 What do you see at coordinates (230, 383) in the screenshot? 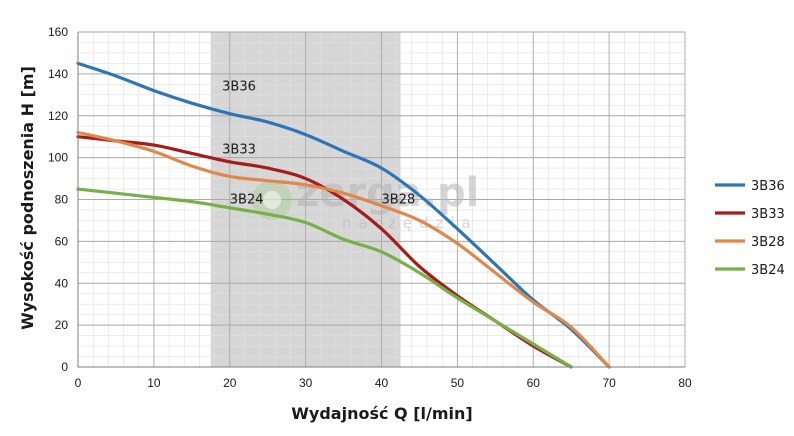
I see `x-tick-label: 20` at bounding box center [230, 383].